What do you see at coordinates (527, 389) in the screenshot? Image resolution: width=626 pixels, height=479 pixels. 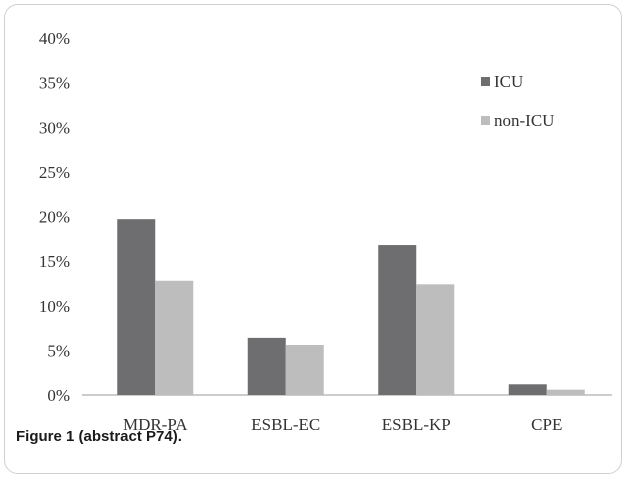 I see `bar-cpe-icu` at bounding box center [527, 389].